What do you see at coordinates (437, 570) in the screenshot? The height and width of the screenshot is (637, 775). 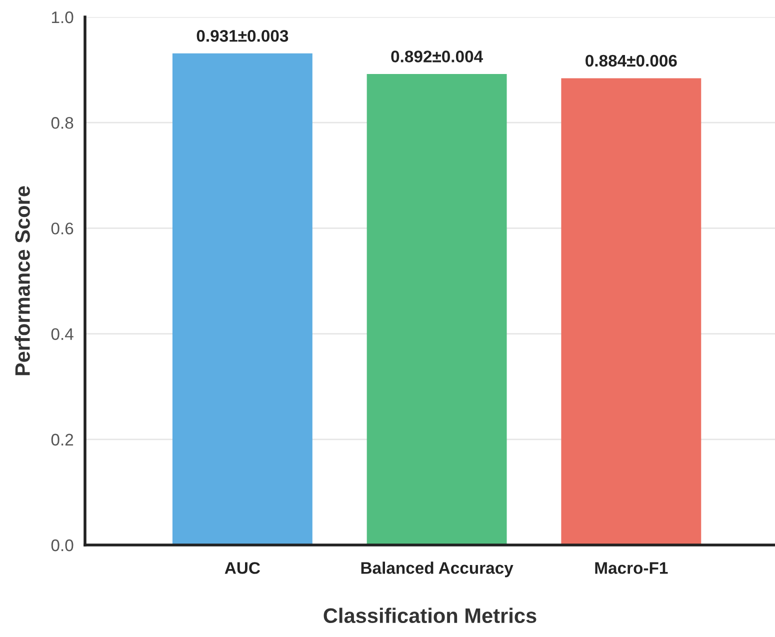 I see `x-tick-label: Balanced Accuracy` at bounding box center [437, 570].